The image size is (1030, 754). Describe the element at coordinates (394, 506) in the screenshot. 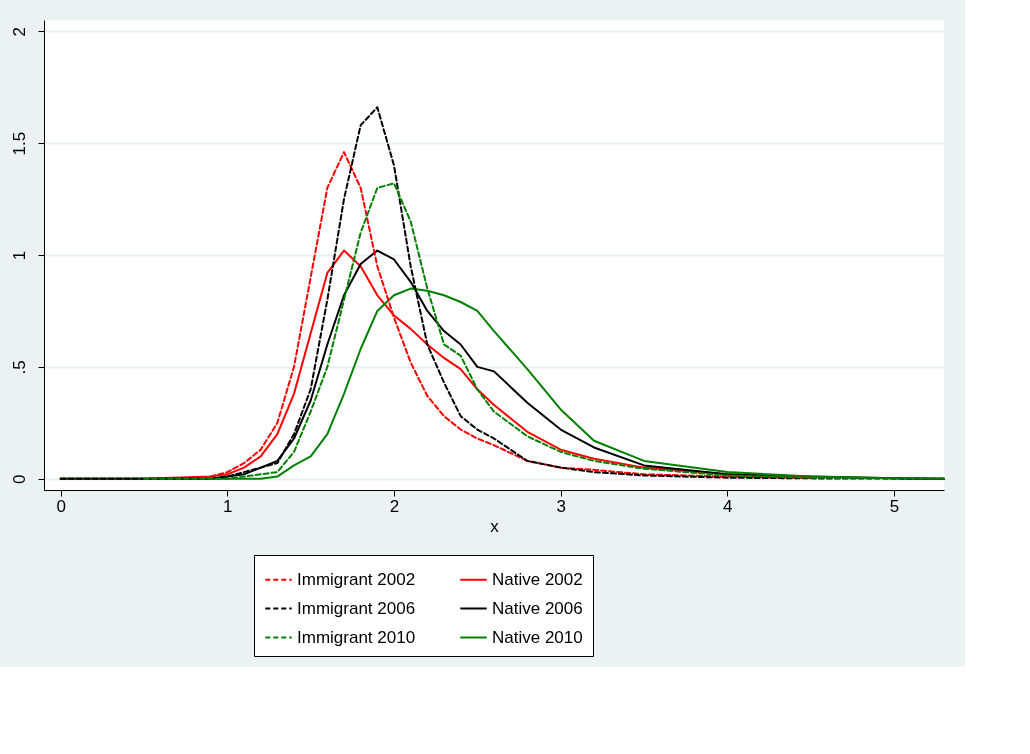

I see `x-tick-label: 2` at that location.